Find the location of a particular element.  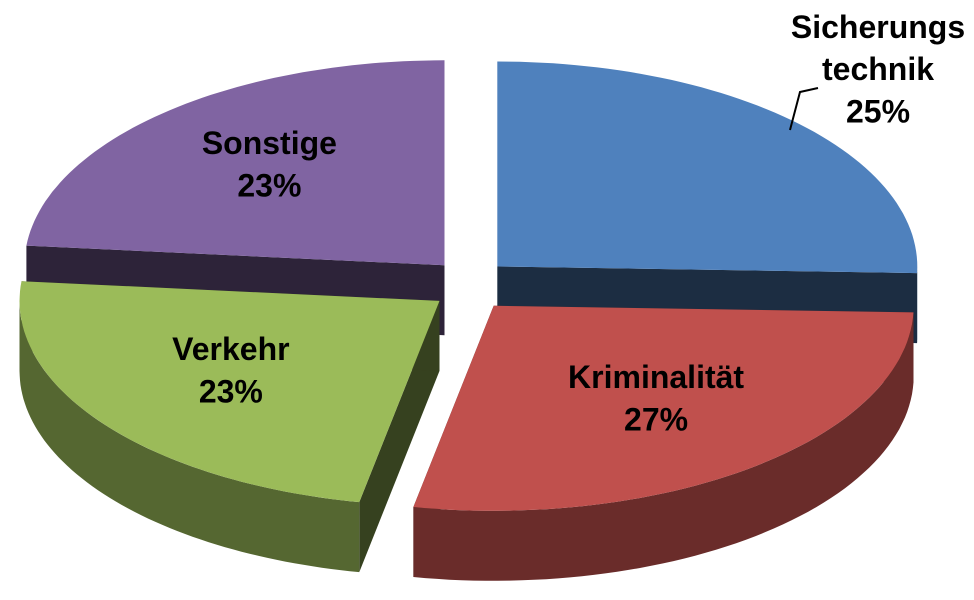

category-label-line: Verkehr is located at coordinates (230, 349).